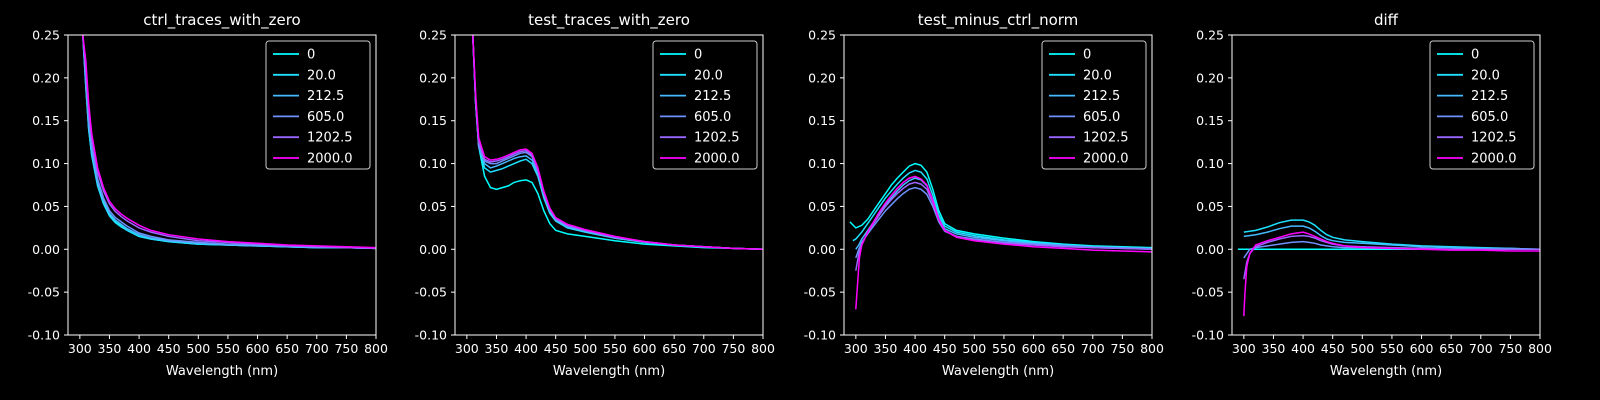  I want to click on series-line-1202.5, so click(1391, 257).